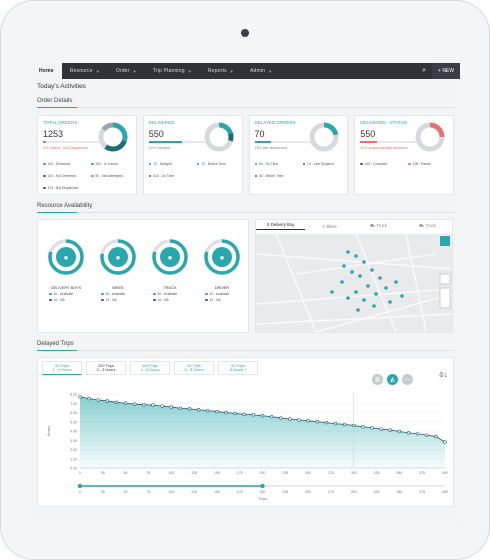 This screenshot has height=560, width=490. I want to click on nav-label: Trip Planning, so click(168, 71).